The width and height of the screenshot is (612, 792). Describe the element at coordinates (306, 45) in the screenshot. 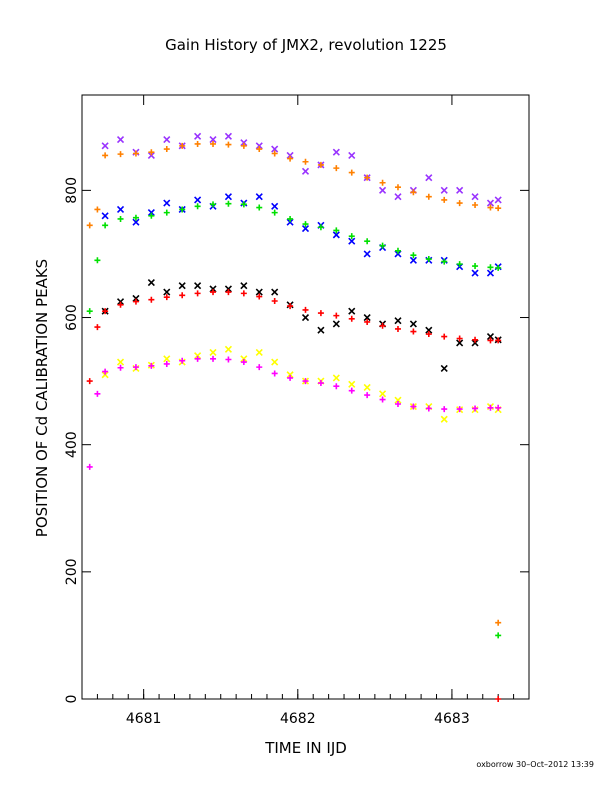

I see `chart-title: Gain History of JMX2, revolution 1225` at that location.